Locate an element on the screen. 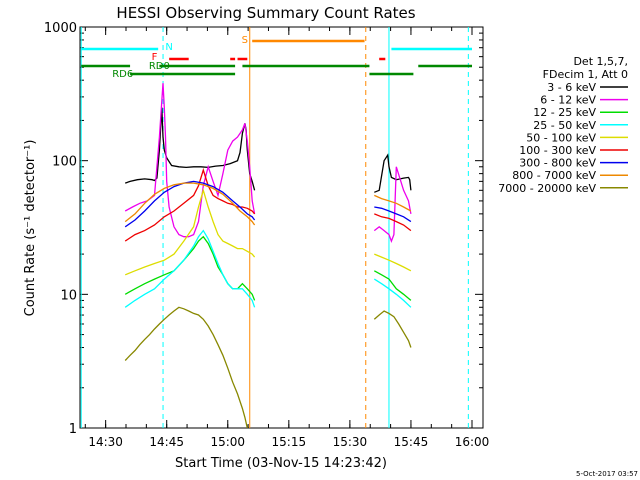 The width and height of the screenshot is (640, 480). x-tick-label: 14:45 is located at coordinates (166, 442).